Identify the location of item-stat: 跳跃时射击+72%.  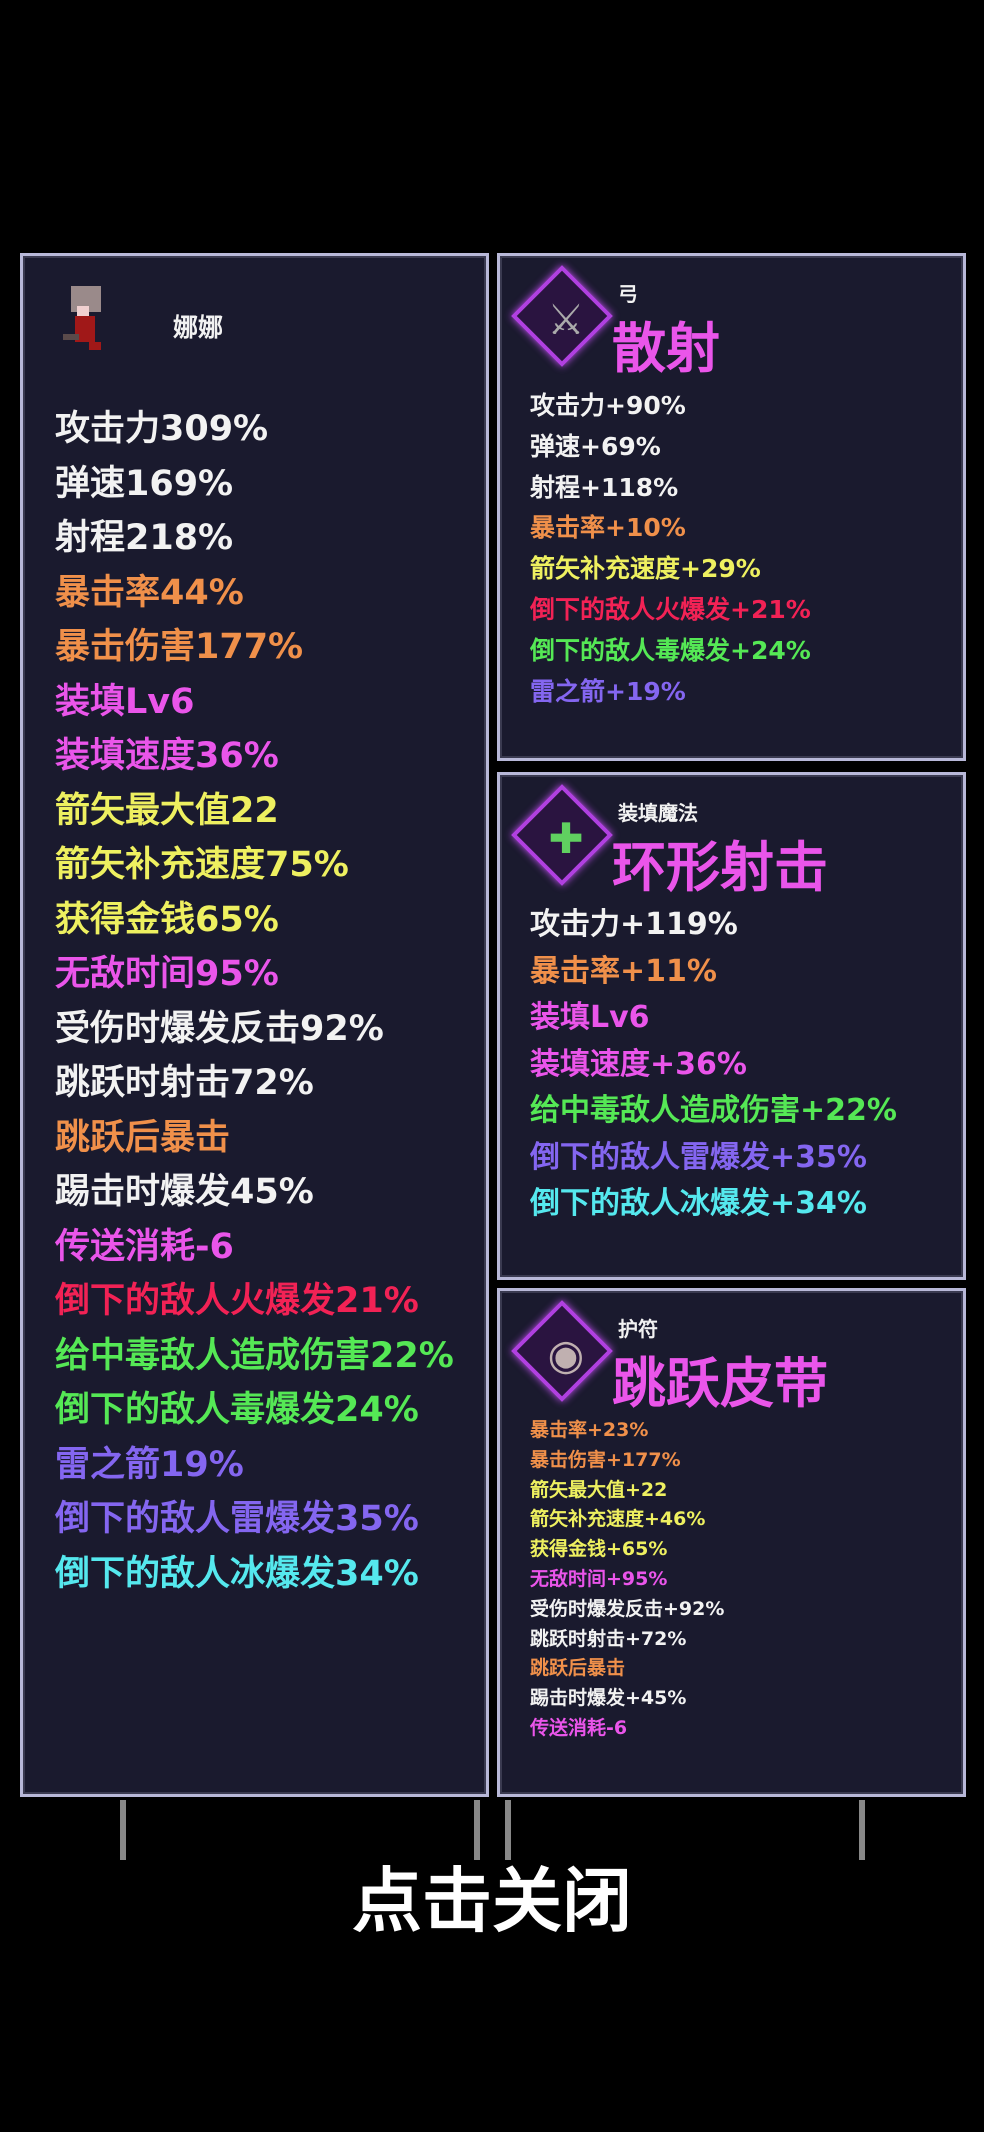
(608, 1638).